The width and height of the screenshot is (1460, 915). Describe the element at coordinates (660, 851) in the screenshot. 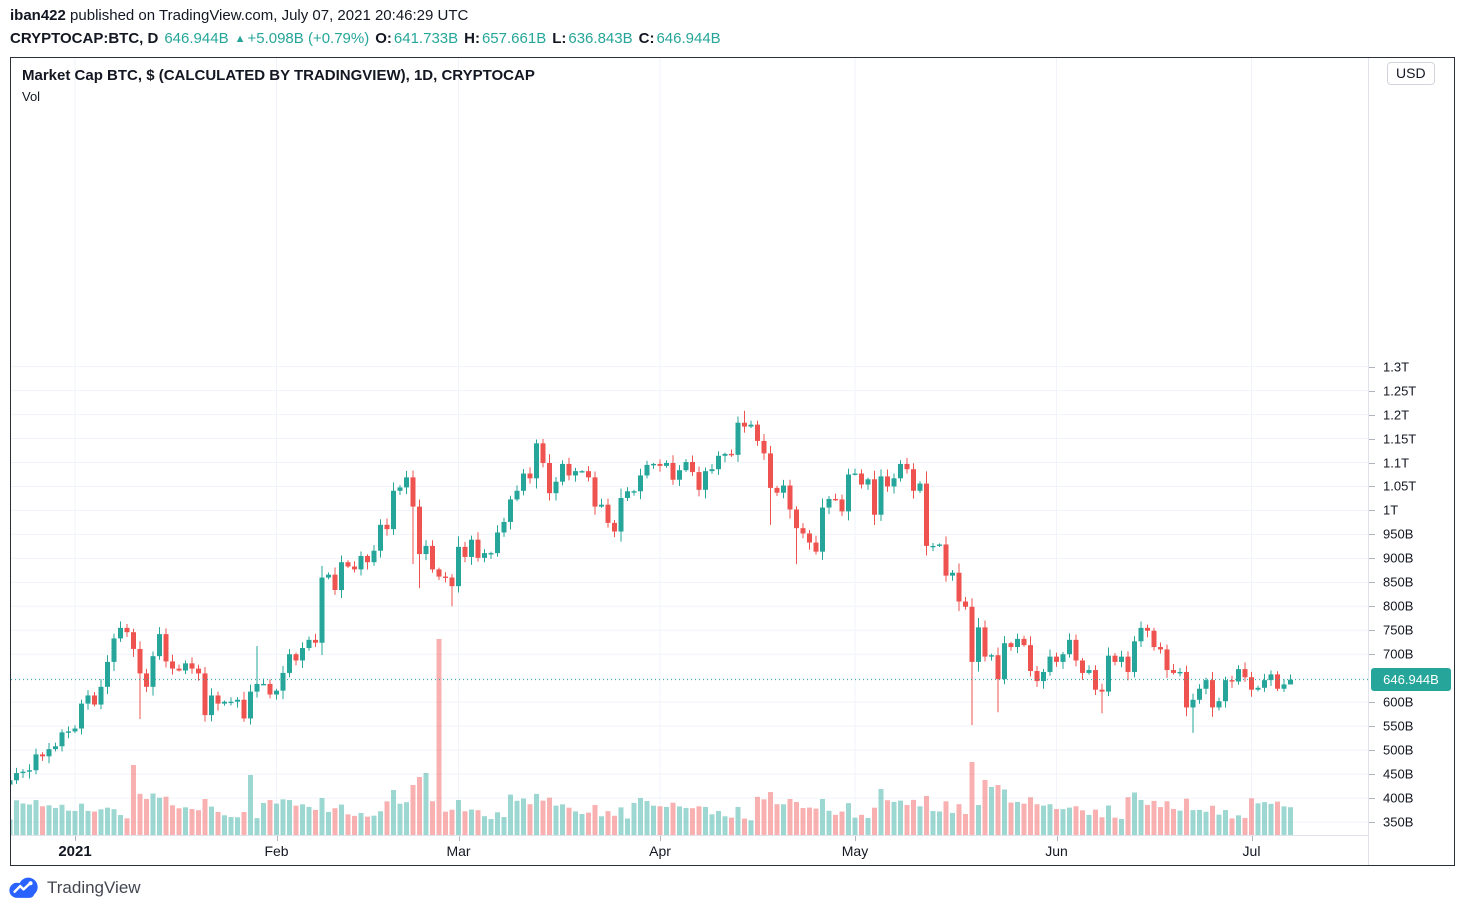

I see `x-axis-label: Apr` at that location.